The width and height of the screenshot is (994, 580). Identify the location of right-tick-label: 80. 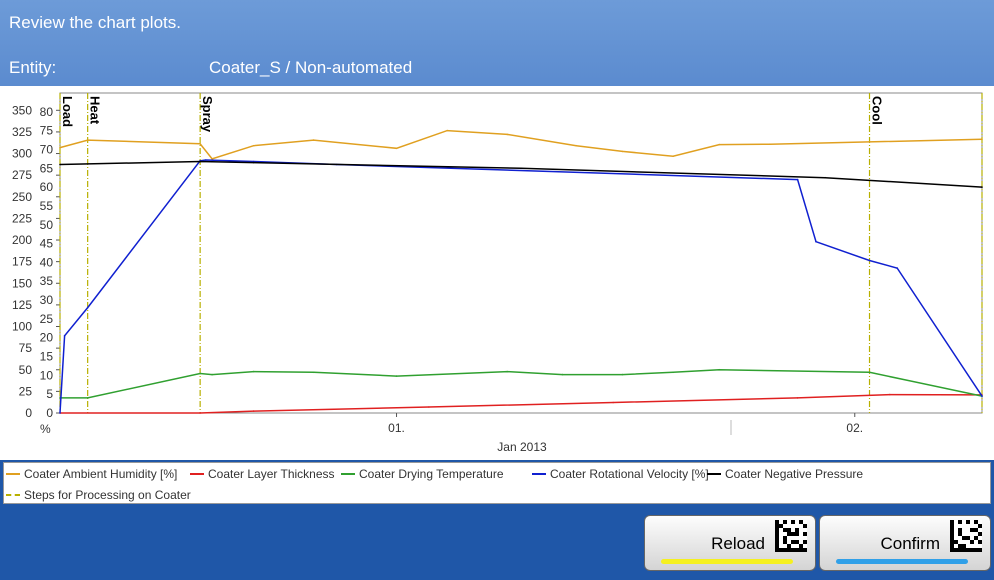
(47, 112).